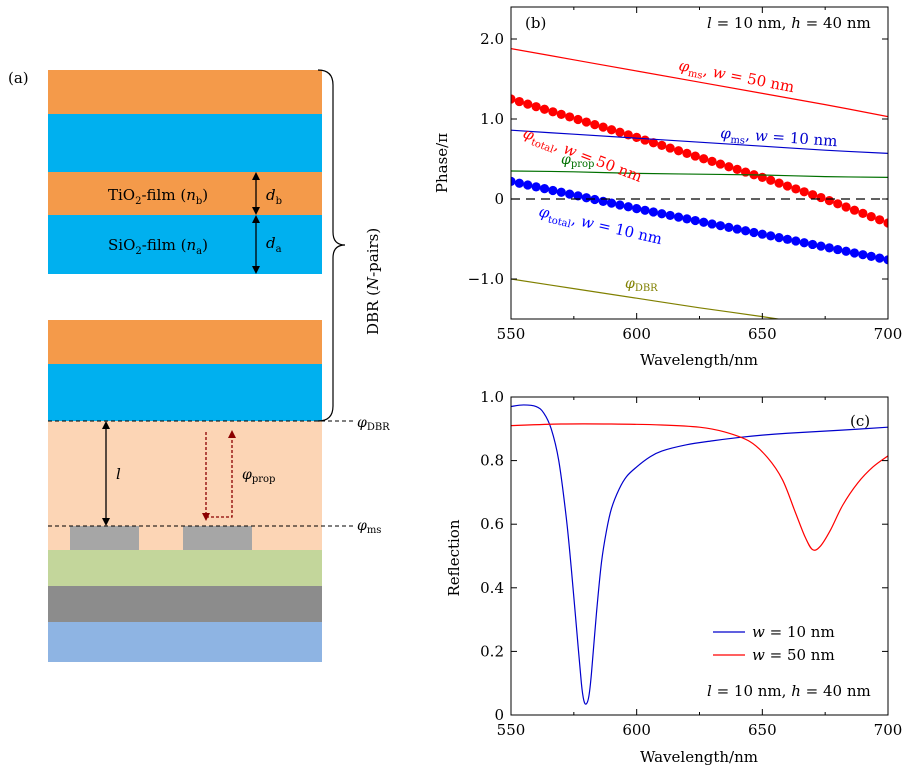  I want to click on substrate-layer, so click(185, 642).